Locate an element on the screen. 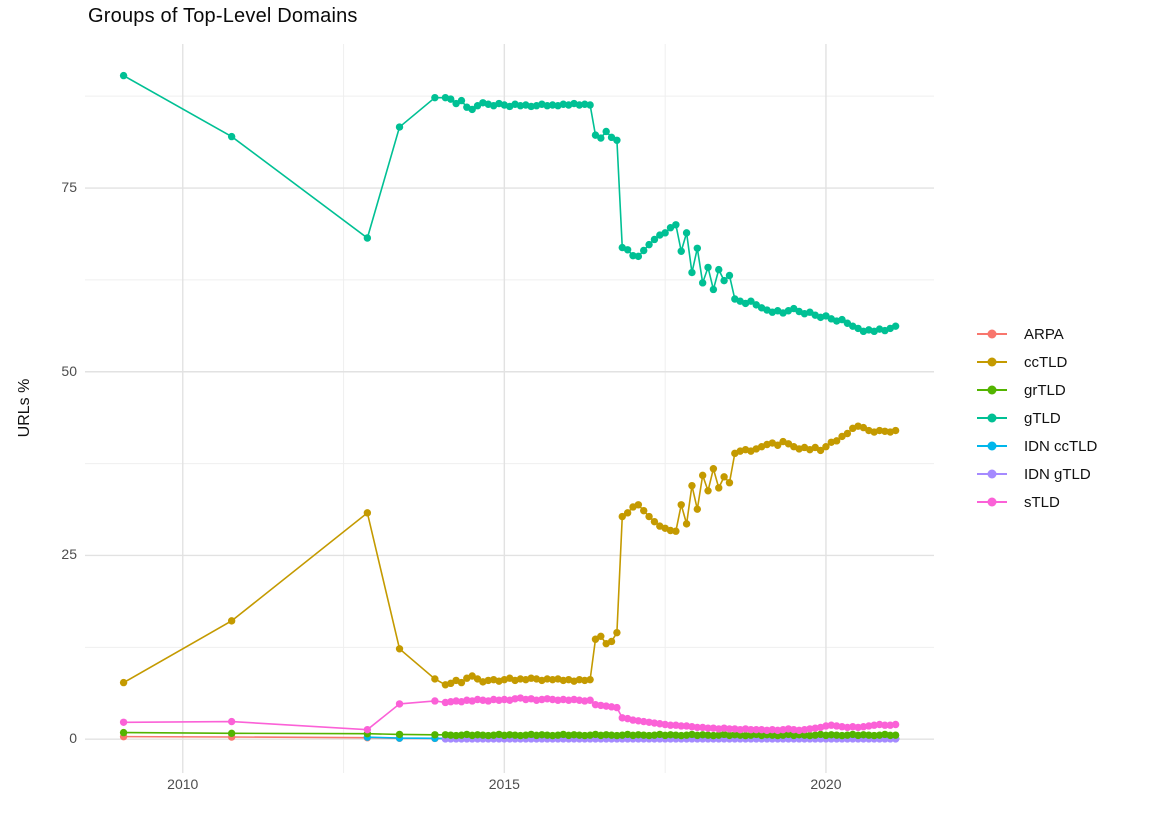 This screenshot has width=1164, height=827. legend-item-sTLD: sTLD is located at coordinates (1037, 502).